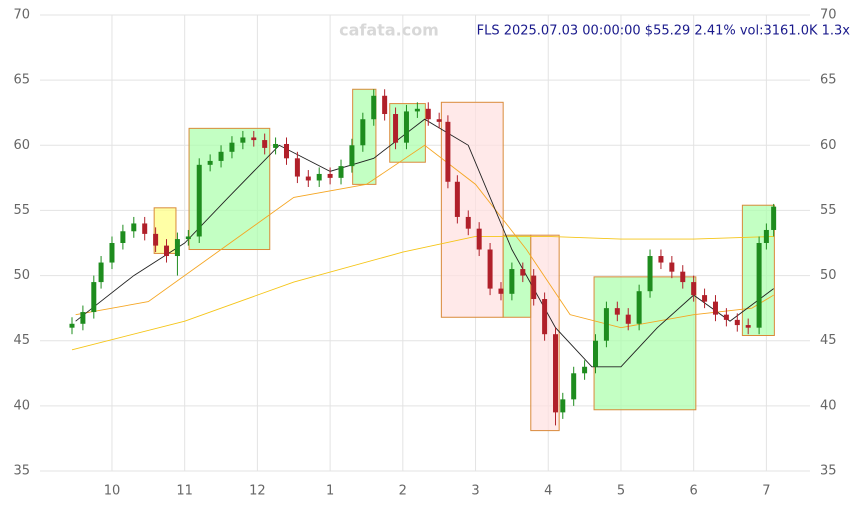 This screenshot has width=860, height=510. What do you see at coordinates (694, 491) in the screenshot?
I see `x-tick-label: 6` at bounding box center [694, 491].